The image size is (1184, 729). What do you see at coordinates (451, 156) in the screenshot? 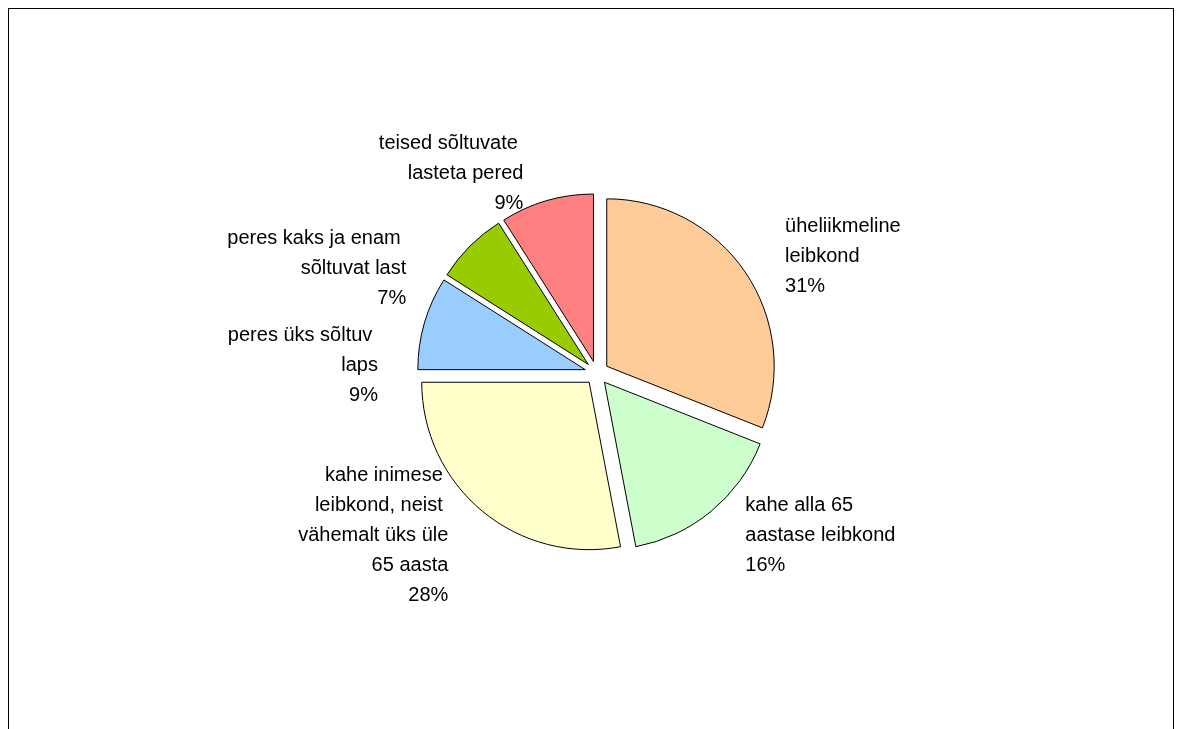
I see `slice-label: teised sõltuvate lasteta pered` at bounding box center [451, 156].